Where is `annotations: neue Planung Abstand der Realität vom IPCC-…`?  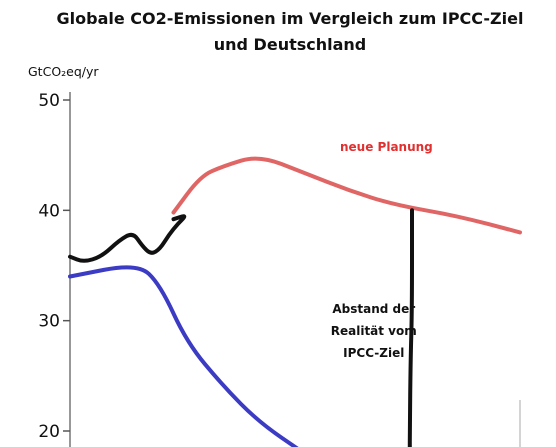
annotations: neue Planung Abstand der Realität vom IPCC-… is located at coordinates (382, 250).